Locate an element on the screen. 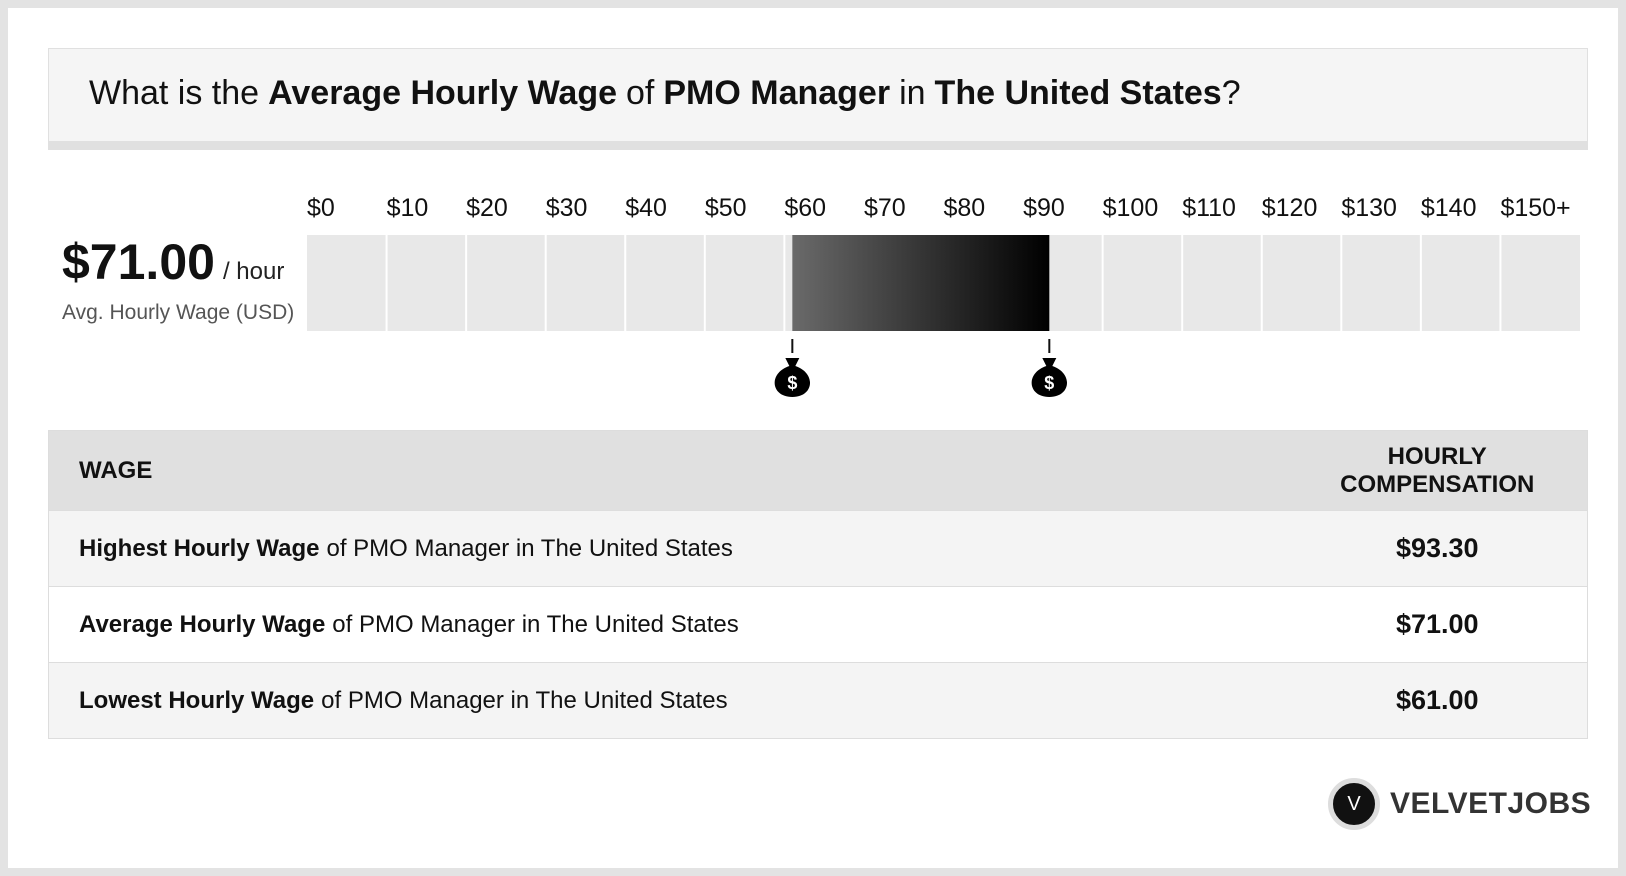  x-tick-label: $40 is located at coordinates (646, 208).